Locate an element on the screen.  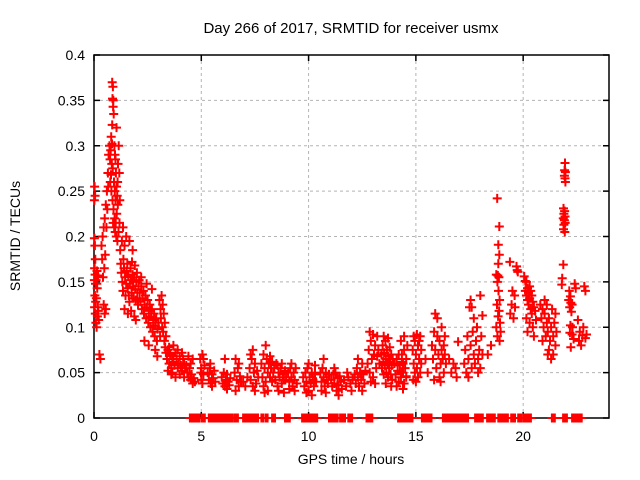
x-tick-label: 10 is located at coordinates (309, 436).